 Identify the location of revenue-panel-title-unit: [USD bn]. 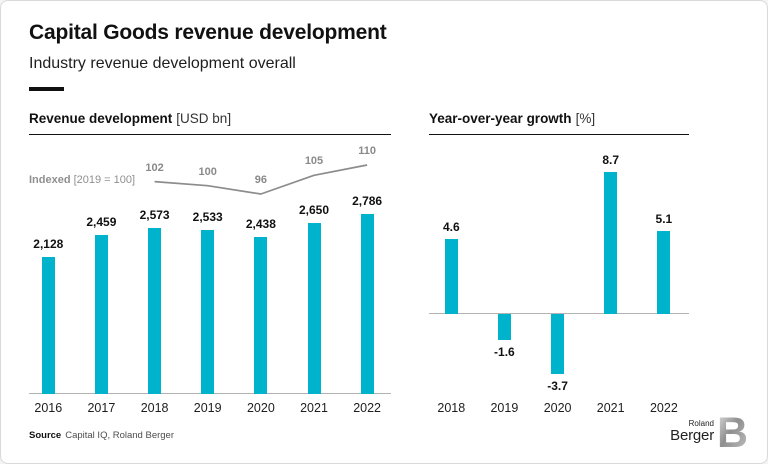
(204, 118).